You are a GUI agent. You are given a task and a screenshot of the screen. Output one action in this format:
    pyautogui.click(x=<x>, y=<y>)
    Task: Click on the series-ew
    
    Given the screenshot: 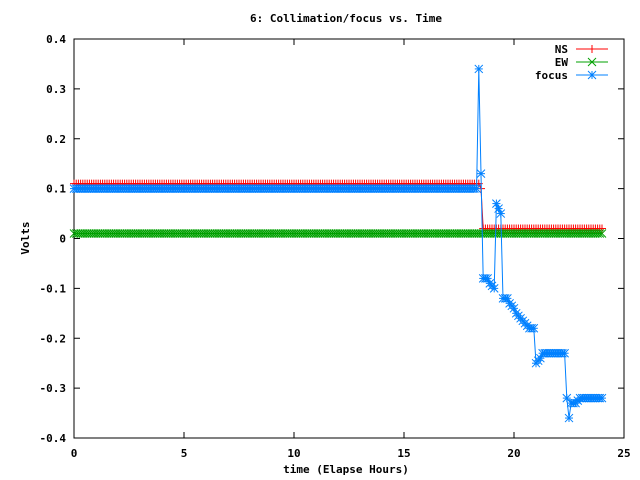 What is the action you would take?
    pyautogui.click(x=338, y=233)
    